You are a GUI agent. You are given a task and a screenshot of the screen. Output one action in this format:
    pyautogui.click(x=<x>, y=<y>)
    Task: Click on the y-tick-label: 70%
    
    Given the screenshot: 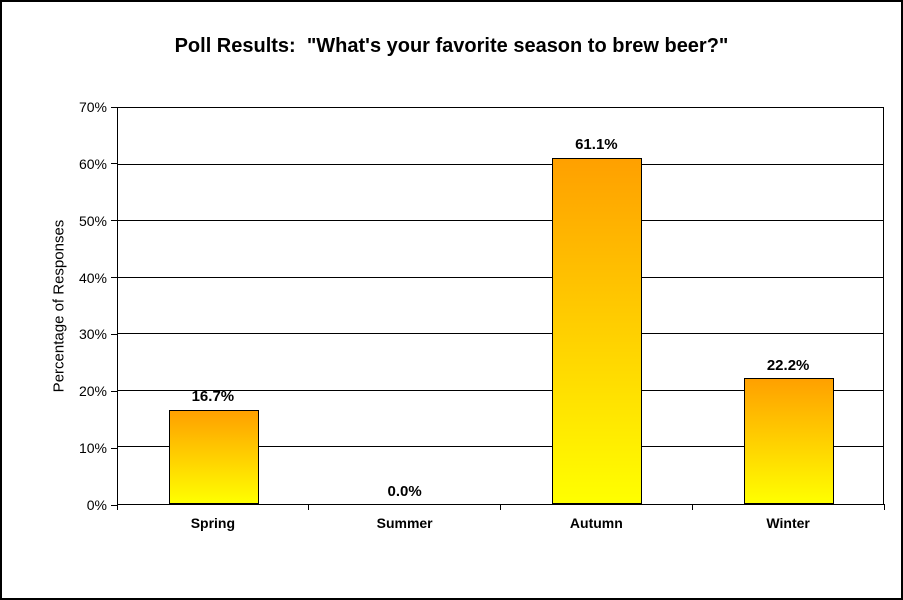 What is the action you would take?
    pyautogui.click(x=92, y=107)
    